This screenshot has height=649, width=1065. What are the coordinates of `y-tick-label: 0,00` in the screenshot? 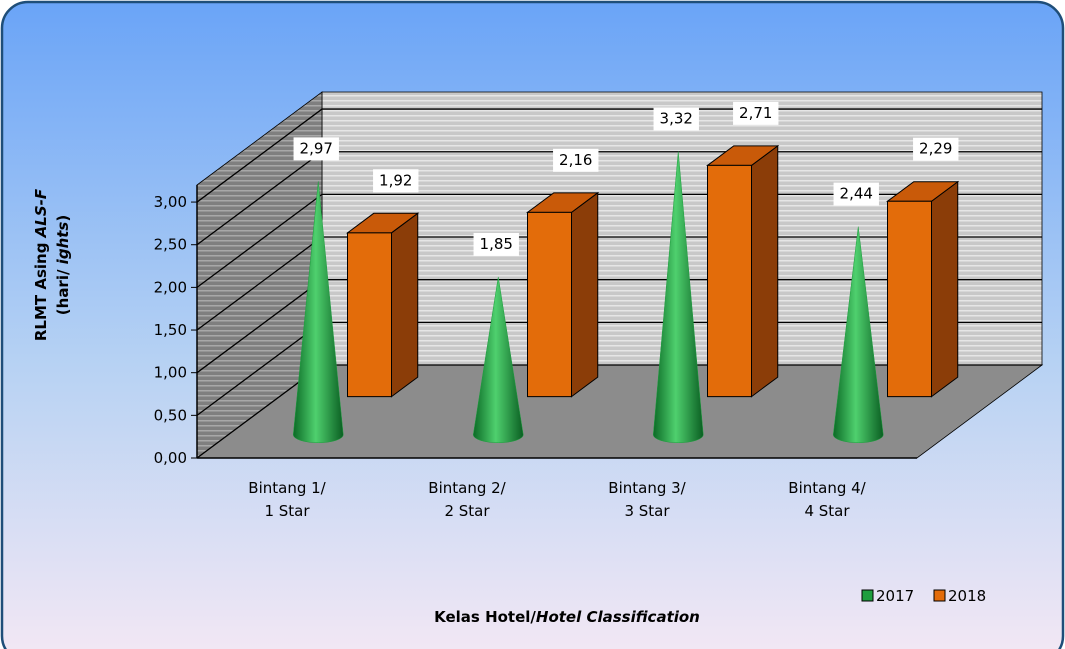 It's located at (170, 458).